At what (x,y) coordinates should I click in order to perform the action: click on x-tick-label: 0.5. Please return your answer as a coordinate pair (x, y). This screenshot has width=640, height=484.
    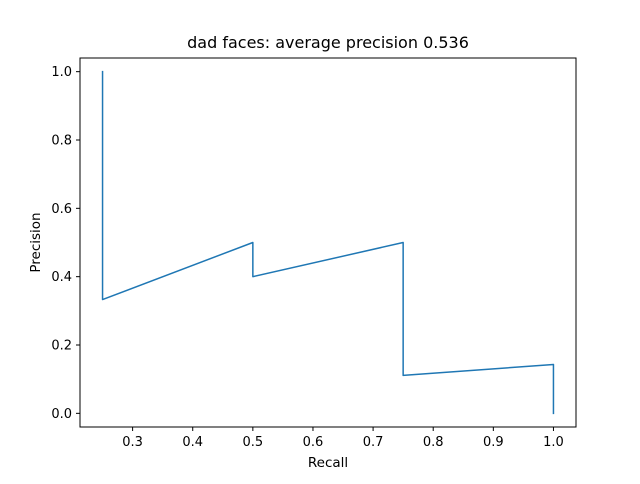
    Looking at the image, I should click on (253, 442).